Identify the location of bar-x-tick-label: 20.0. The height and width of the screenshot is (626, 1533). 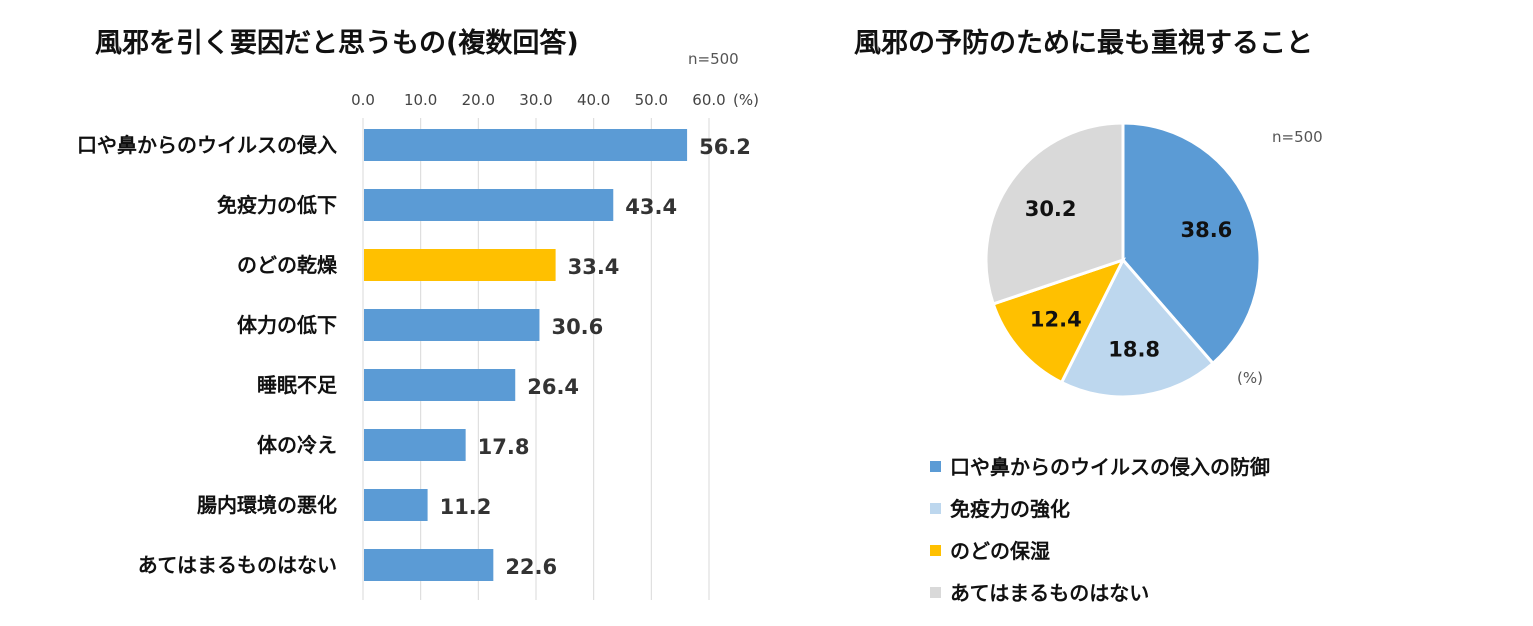
(478, 100).